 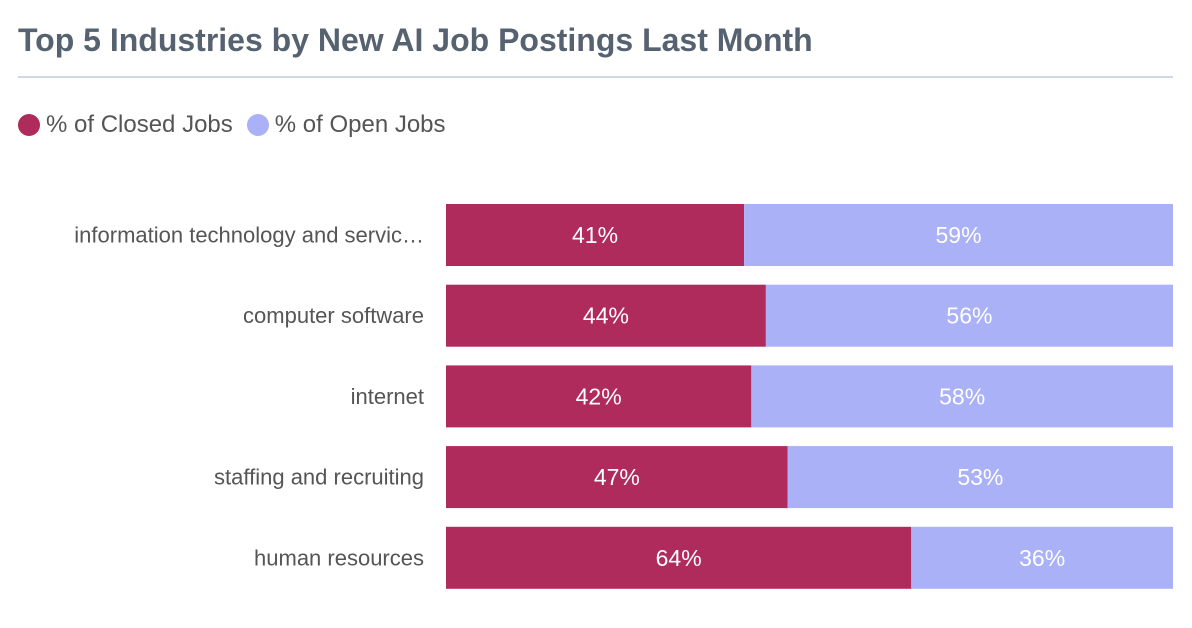 I want to click on category-label-computer-software: computer software, so click(x=333, y=315).